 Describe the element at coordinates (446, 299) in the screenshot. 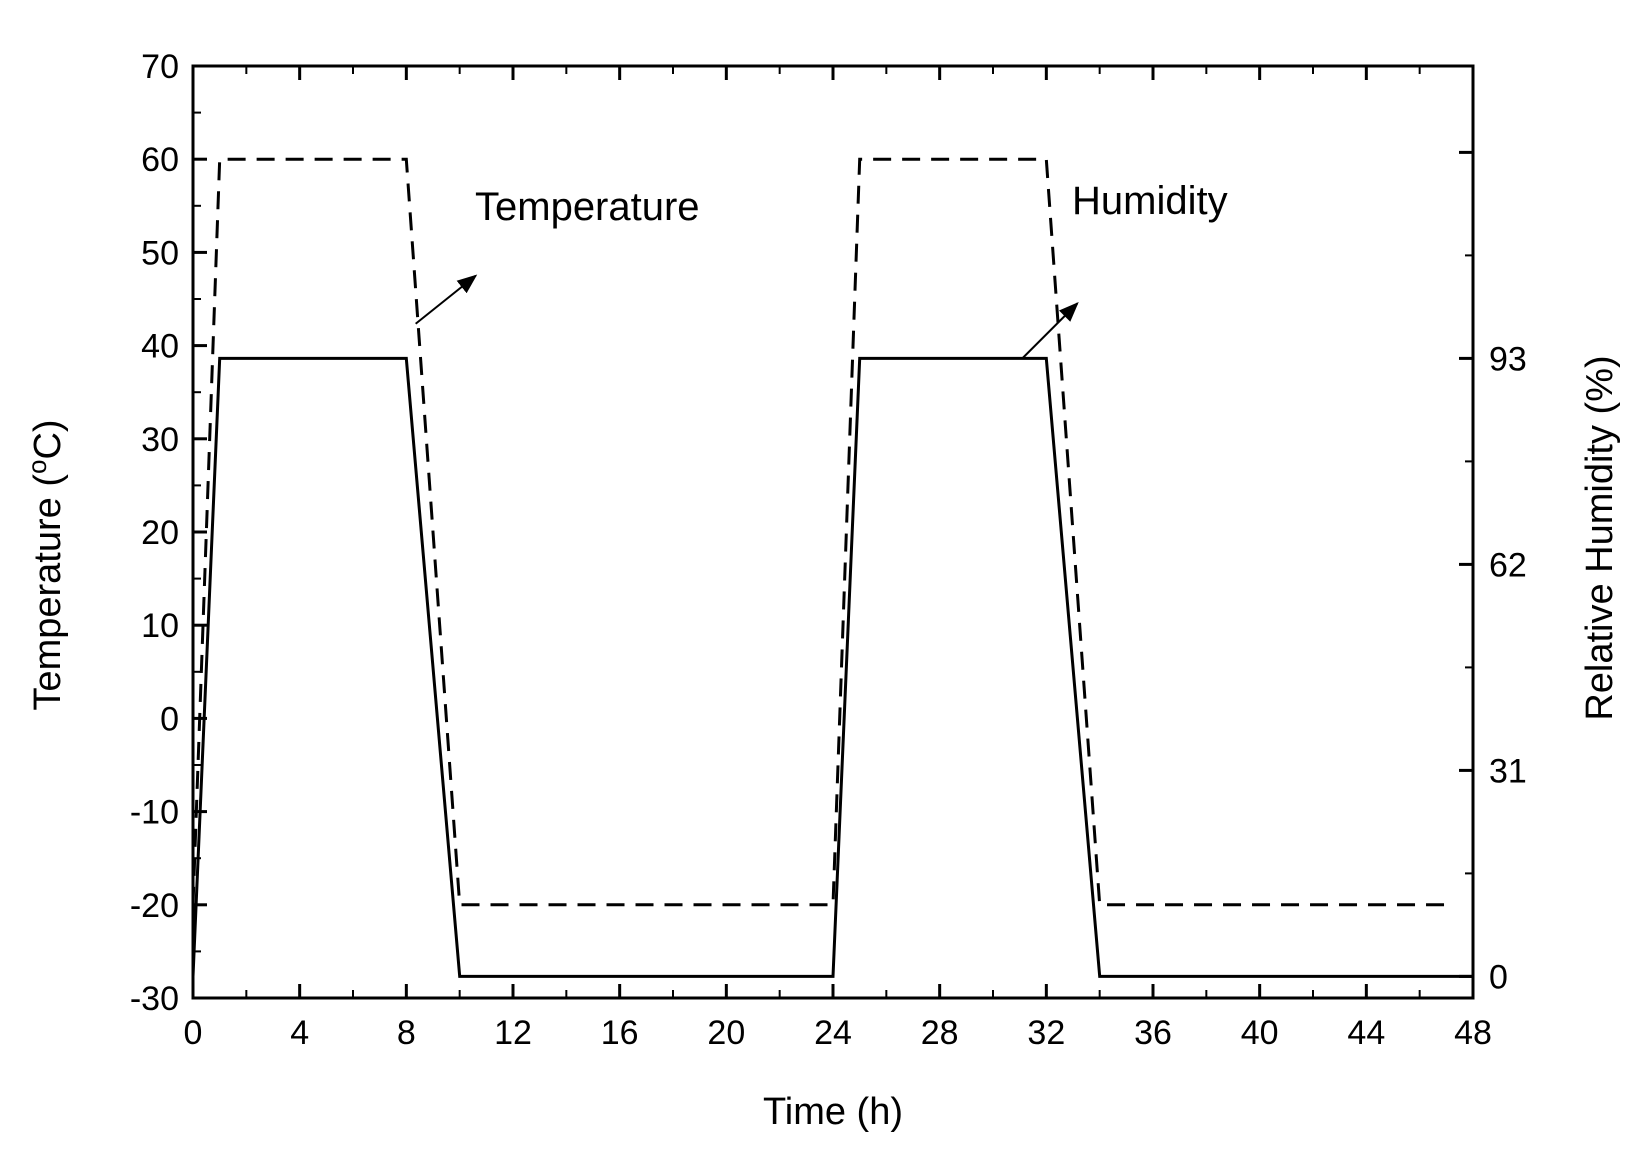

I see `temperature-annotation-arrow` at that location.